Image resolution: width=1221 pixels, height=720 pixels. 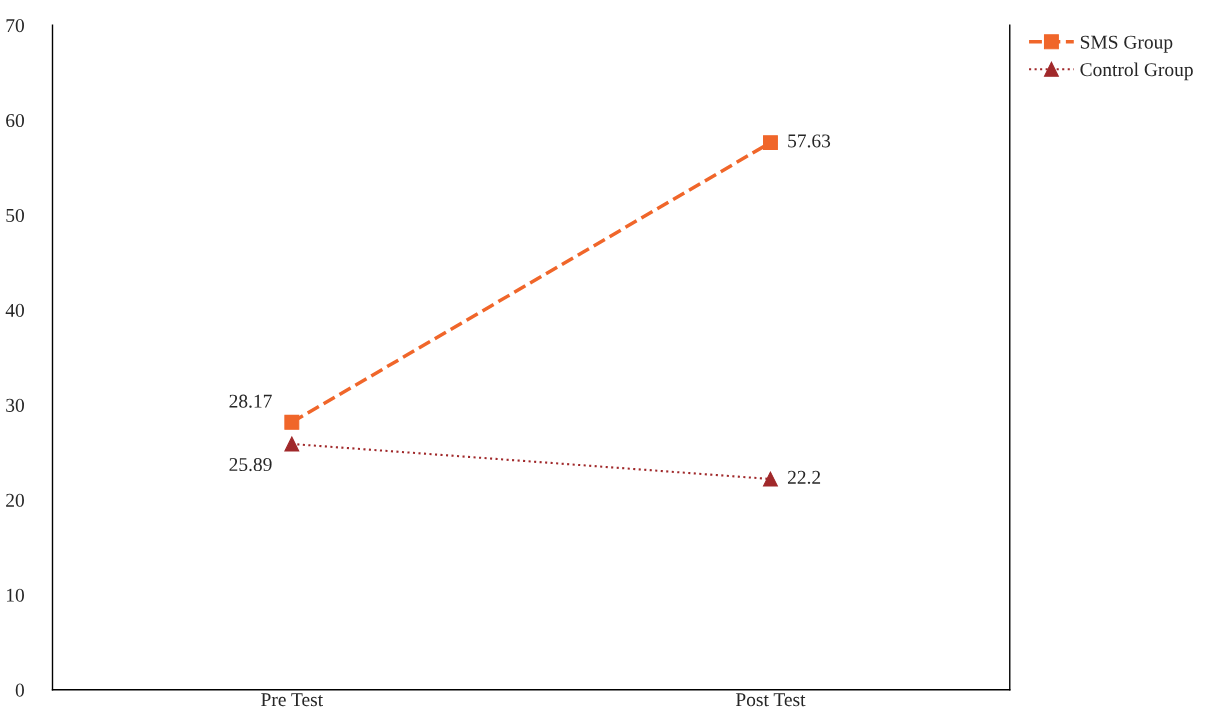 What do you see at coordinates (292, 700) in the screenshot?
I see `x-tick-label: Pre Test` at bounding box center [292, 700].